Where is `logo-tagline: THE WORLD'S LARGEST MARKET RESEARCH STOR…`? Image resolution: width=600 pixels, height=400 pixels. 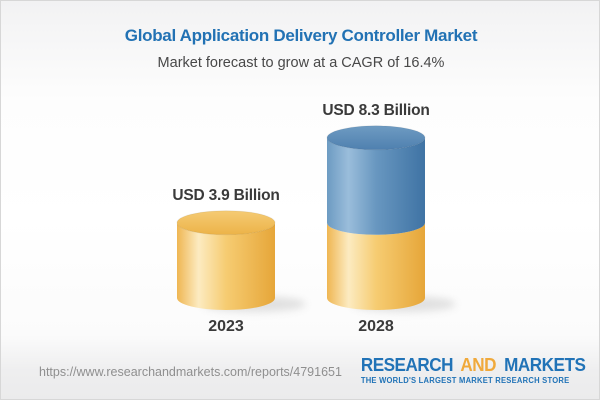 logo-tagline: THE WORLD'S LARGEST MARKET RESEARCH STOR… is located at coordinates (465, 380).